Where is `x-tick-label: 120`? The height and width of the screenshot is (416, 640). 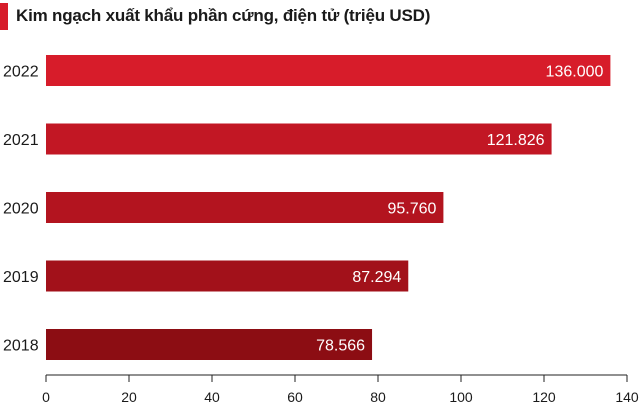 x-tick-label: 120 is located at coordinates (544, 397).